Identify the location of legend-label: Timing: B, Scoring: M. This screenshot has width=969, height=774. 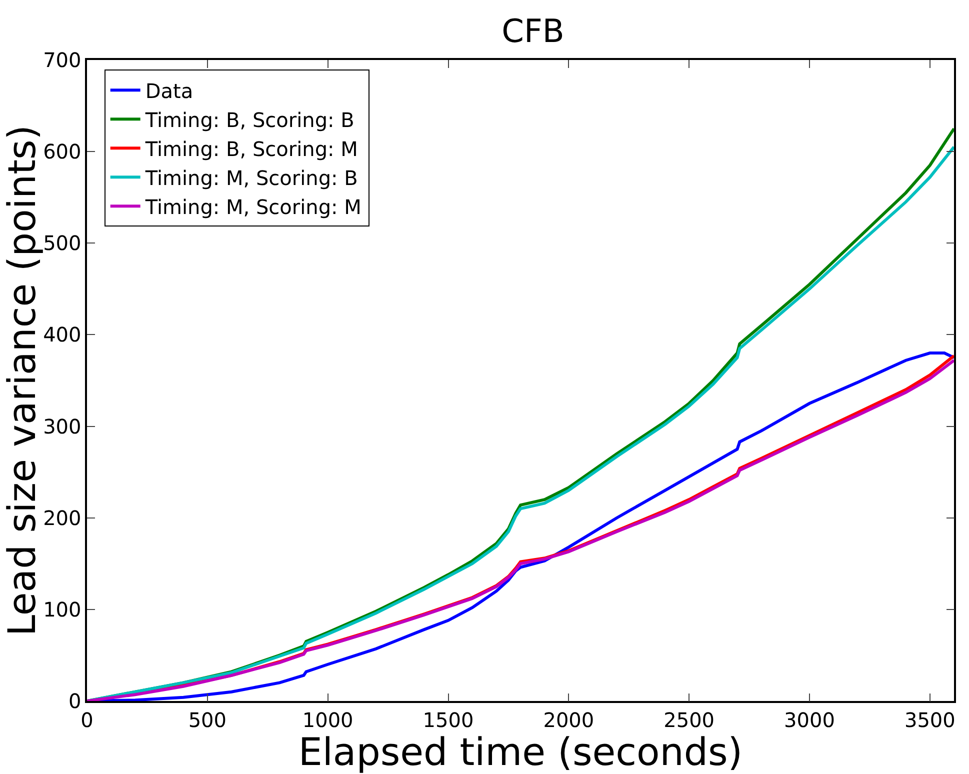
(251, 148).